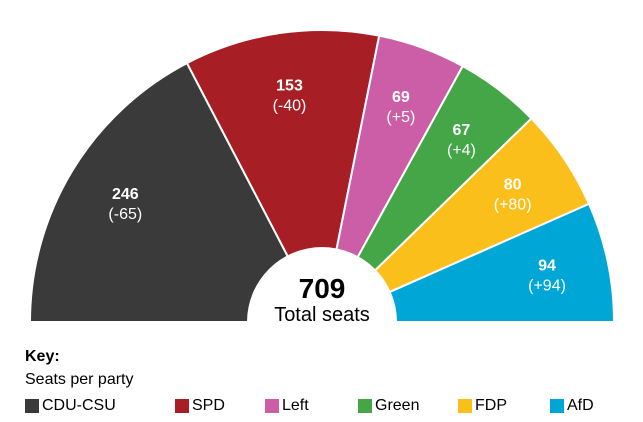 This screenshot has height=422, width=643. I want to click on slice-change-spd: (-40), so click(290, 105).